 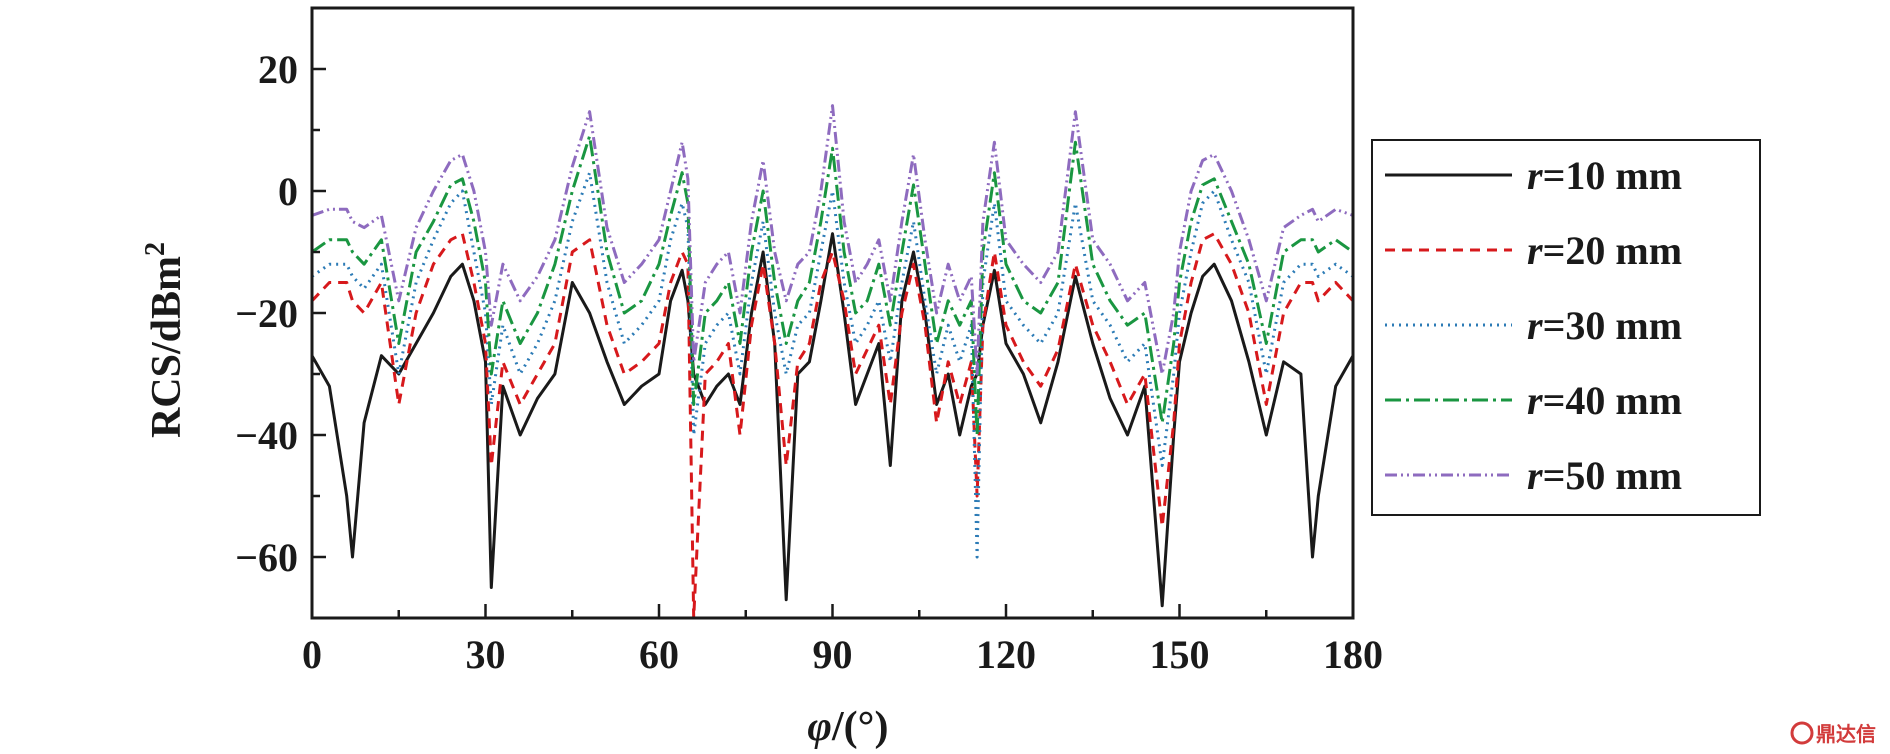 I want to click on x-tick-label: 90, so click(x=833, y=654).